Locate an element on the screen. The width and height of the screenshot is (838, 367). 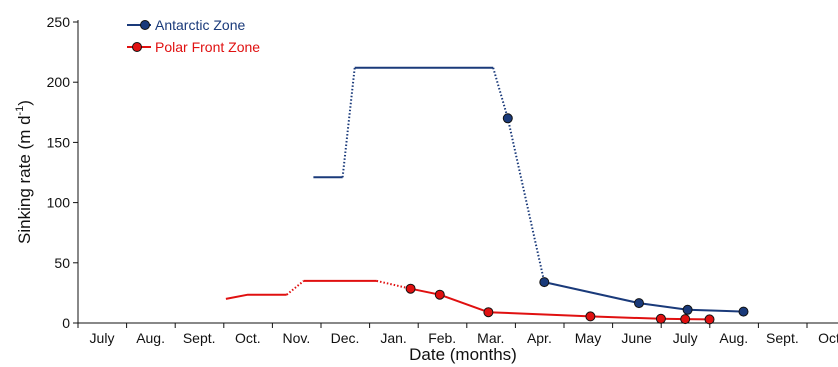
x-tick-label: Dec. is located at coordinates (345, 338).